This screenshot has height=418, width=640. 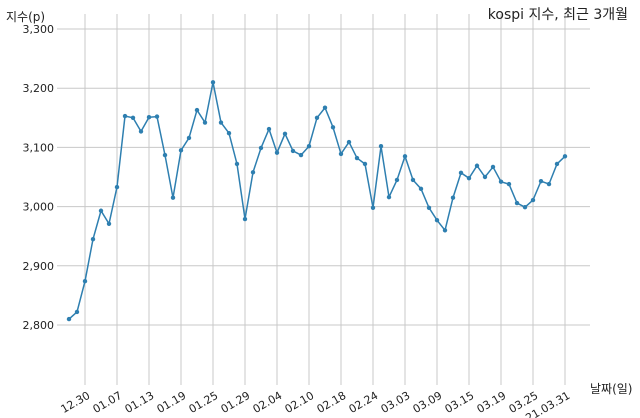 I want to click on x-tick-label: 02.18, so click(x=332, y=402).